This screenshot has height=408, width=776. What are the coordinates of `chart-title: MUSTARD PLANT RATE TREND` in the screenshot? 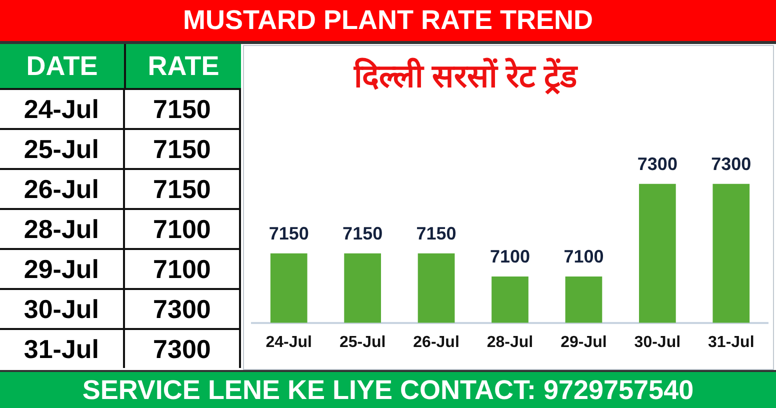 It's located at (388, 22).